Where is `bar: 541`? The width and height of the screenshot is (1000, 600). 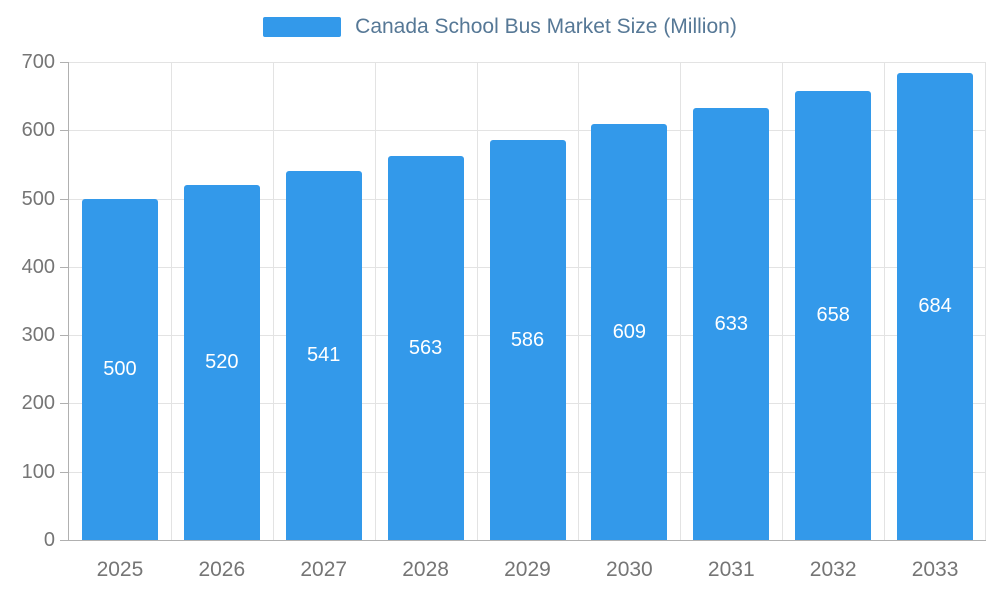
bar: 541 is located at coordinates (323, 355).